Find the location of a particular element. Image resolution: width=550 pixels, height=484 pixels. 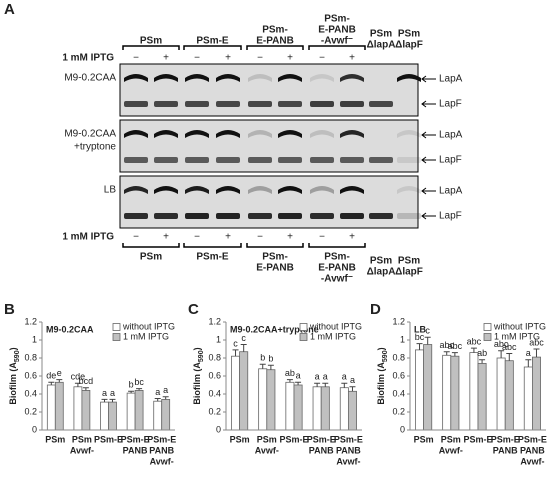

band-arrow is located at coordinates (428, 216).